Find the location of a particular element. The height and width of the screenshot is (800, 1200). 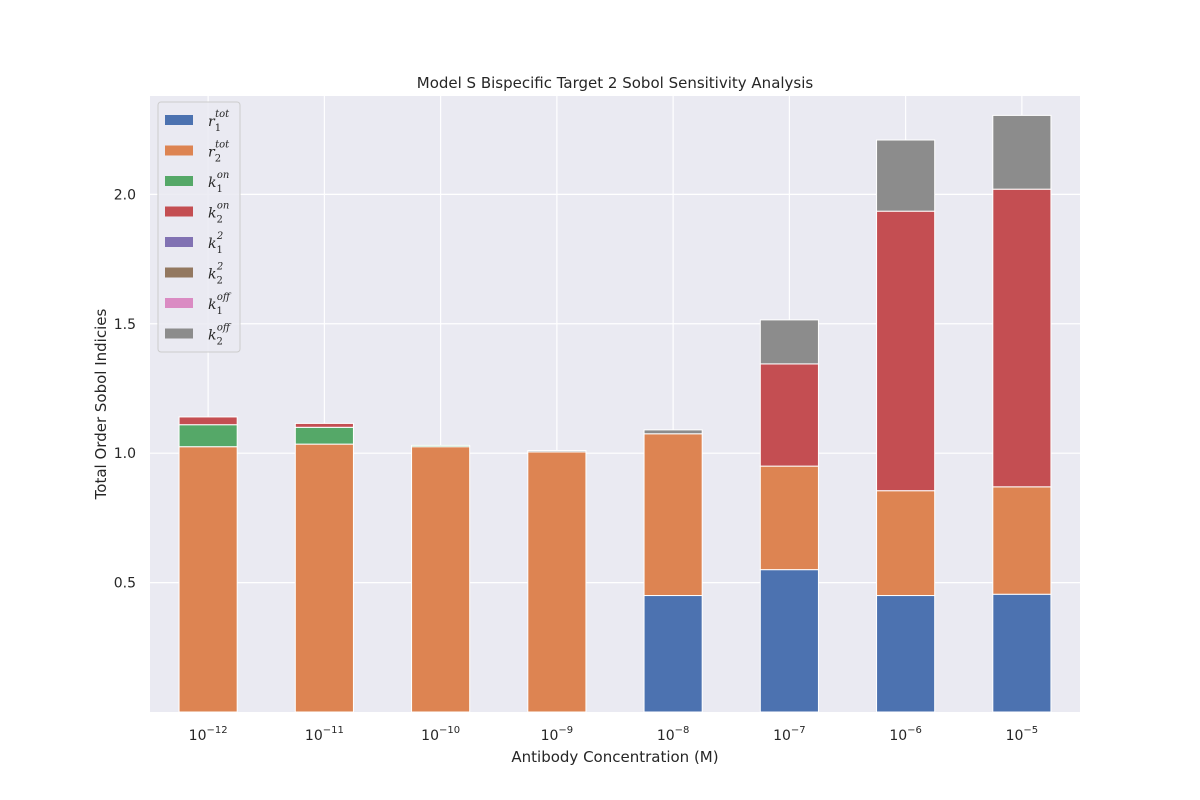

bar-r2_tot-10^-5 is located at coordinates (1022, 540).